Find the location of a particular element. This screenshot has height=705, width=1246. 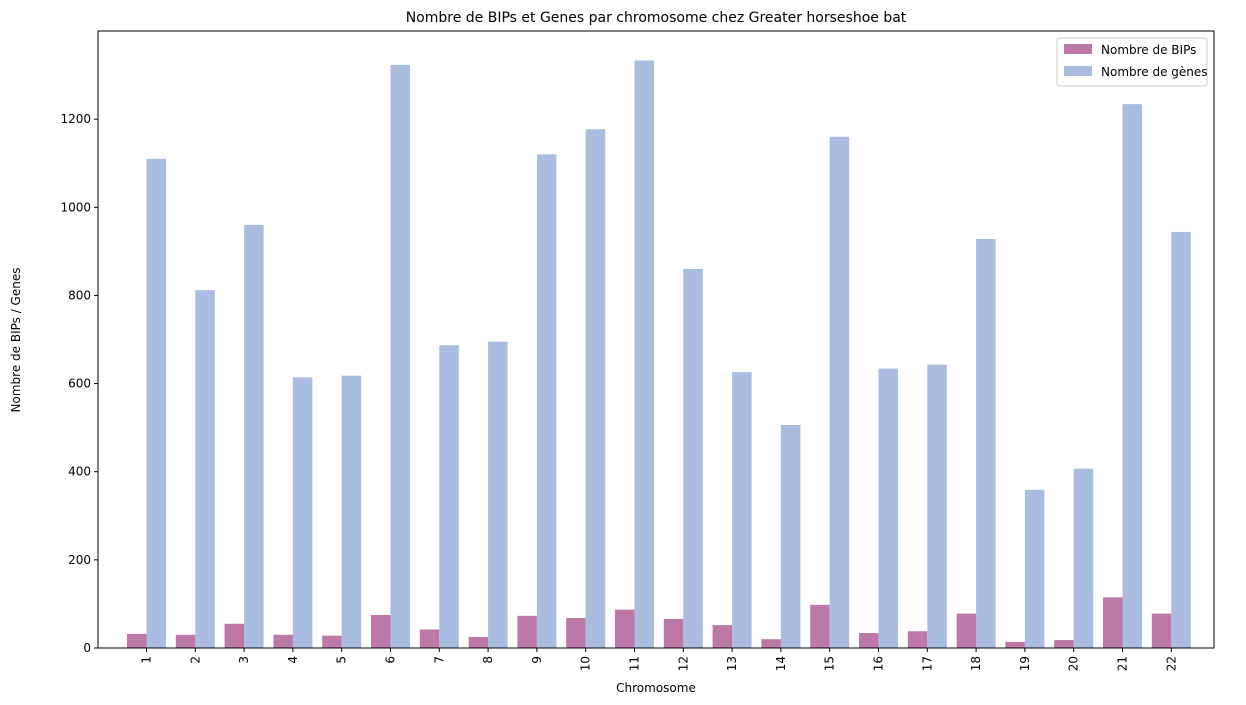

legend-swatch-genes is located at coordinates (1078, 71).